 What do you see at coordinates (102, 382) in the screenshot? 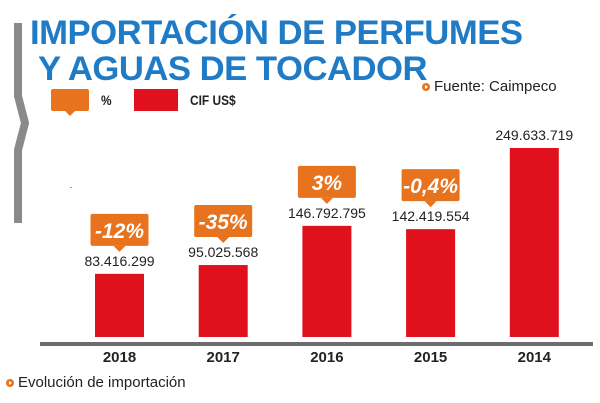
I see `footer-text: Evolución de importación` at bounding box center [102, 382].